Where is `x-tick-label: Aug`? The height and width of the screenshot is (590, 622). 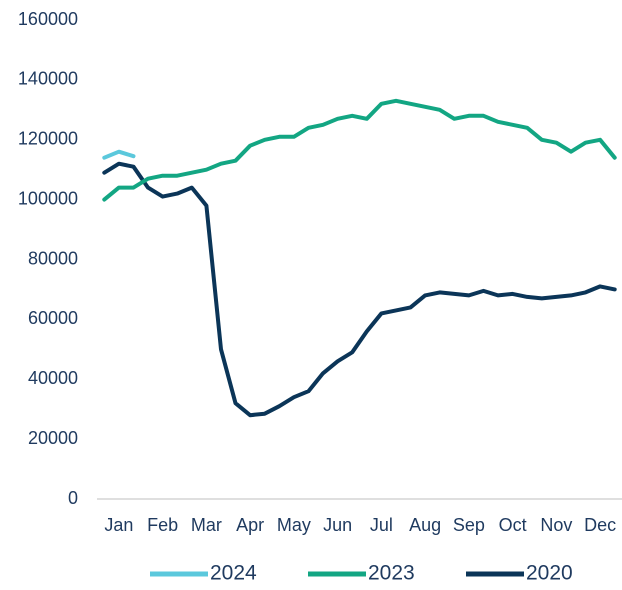 x-tick-label: Aug is located at coordinates (425, 525).